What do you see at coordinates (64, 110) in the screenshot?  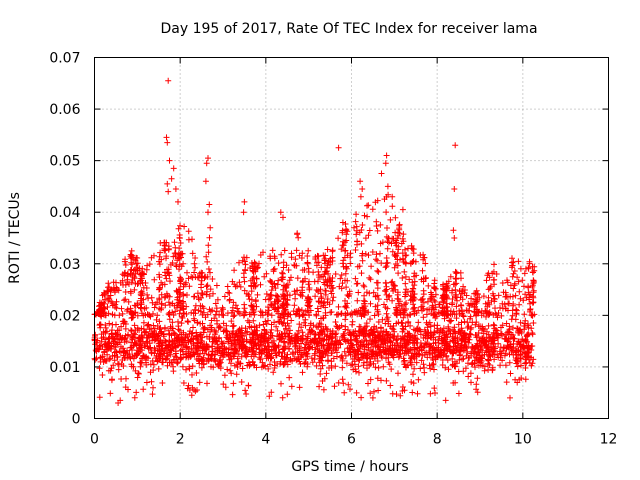 I see `y-tick-label: 0.06` at bounding box center [64, 110].